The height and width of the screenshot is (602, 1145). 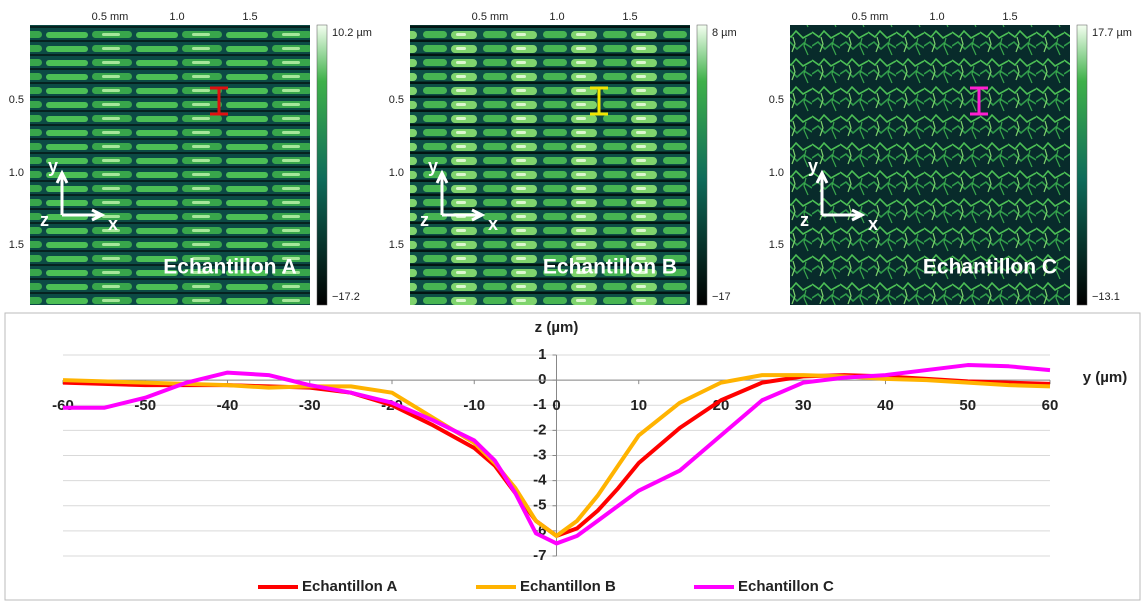 What do you see at coordinates (568, 586) in the screenshot?
I see `legend-label: Echantillon B` at bounding box center [568, 586].